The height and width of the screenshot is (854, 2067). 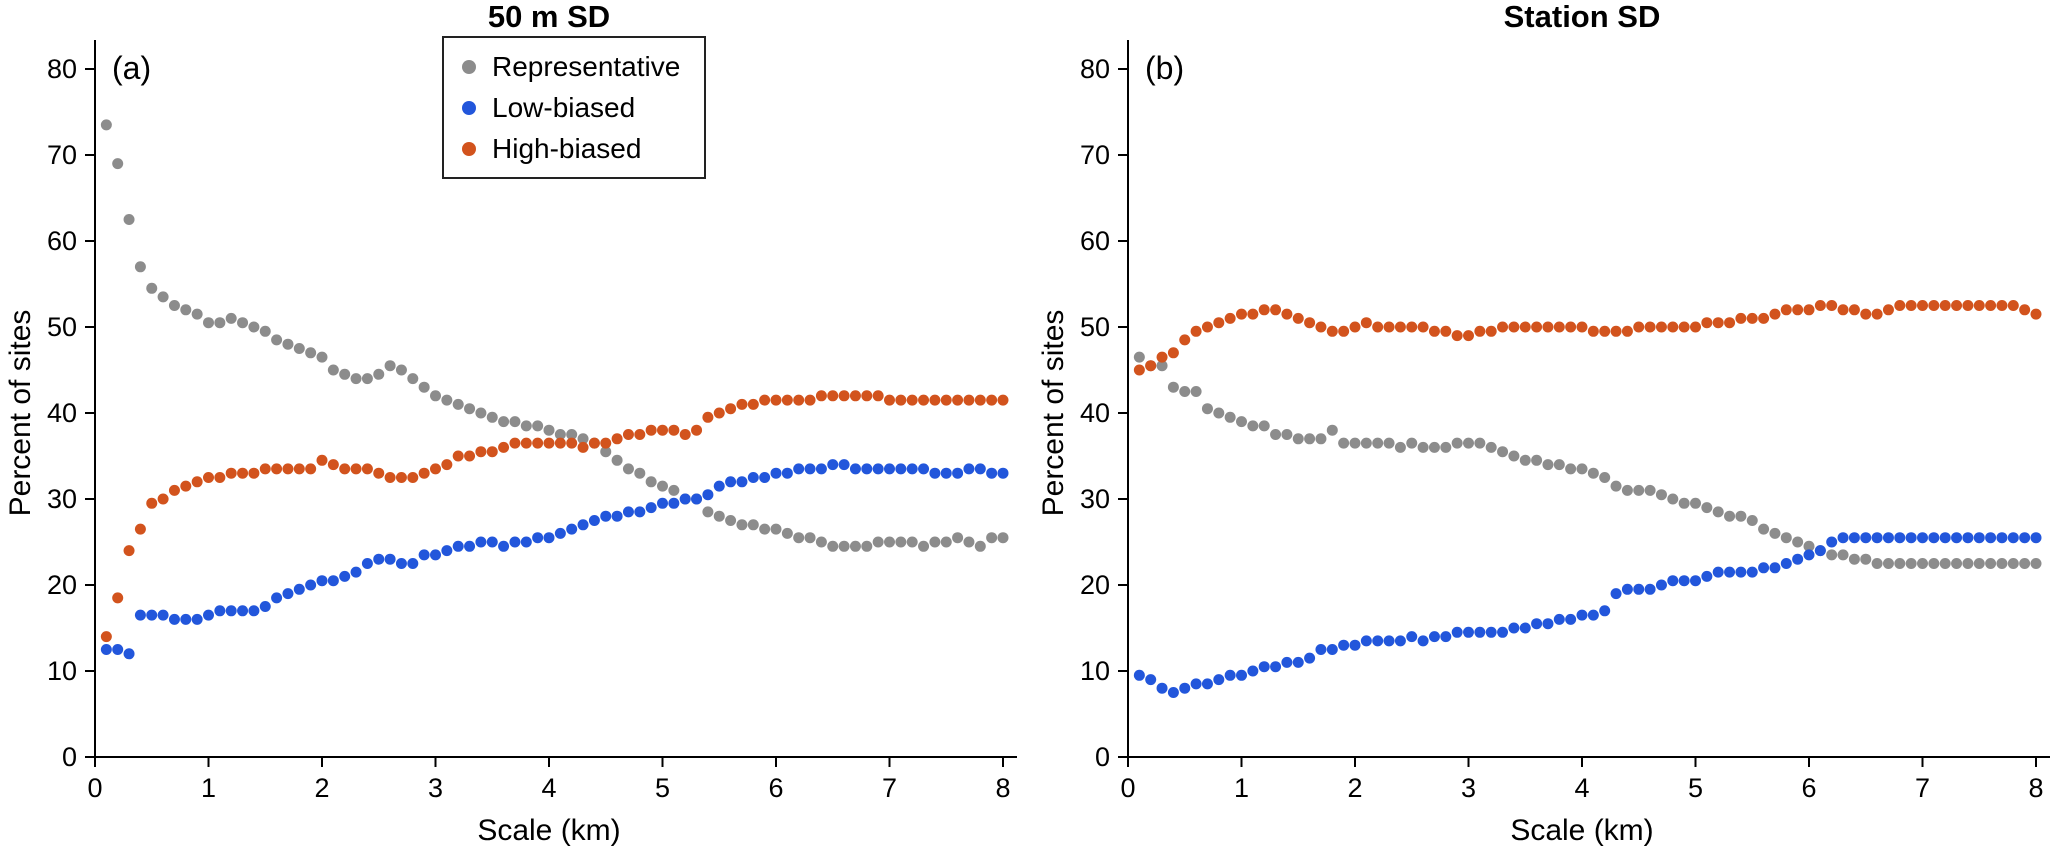 What do you see at coordinates (1582, 17) in the screenshot?
I see `panel-b-title: Station SD` at bounding box center [1582, 17].